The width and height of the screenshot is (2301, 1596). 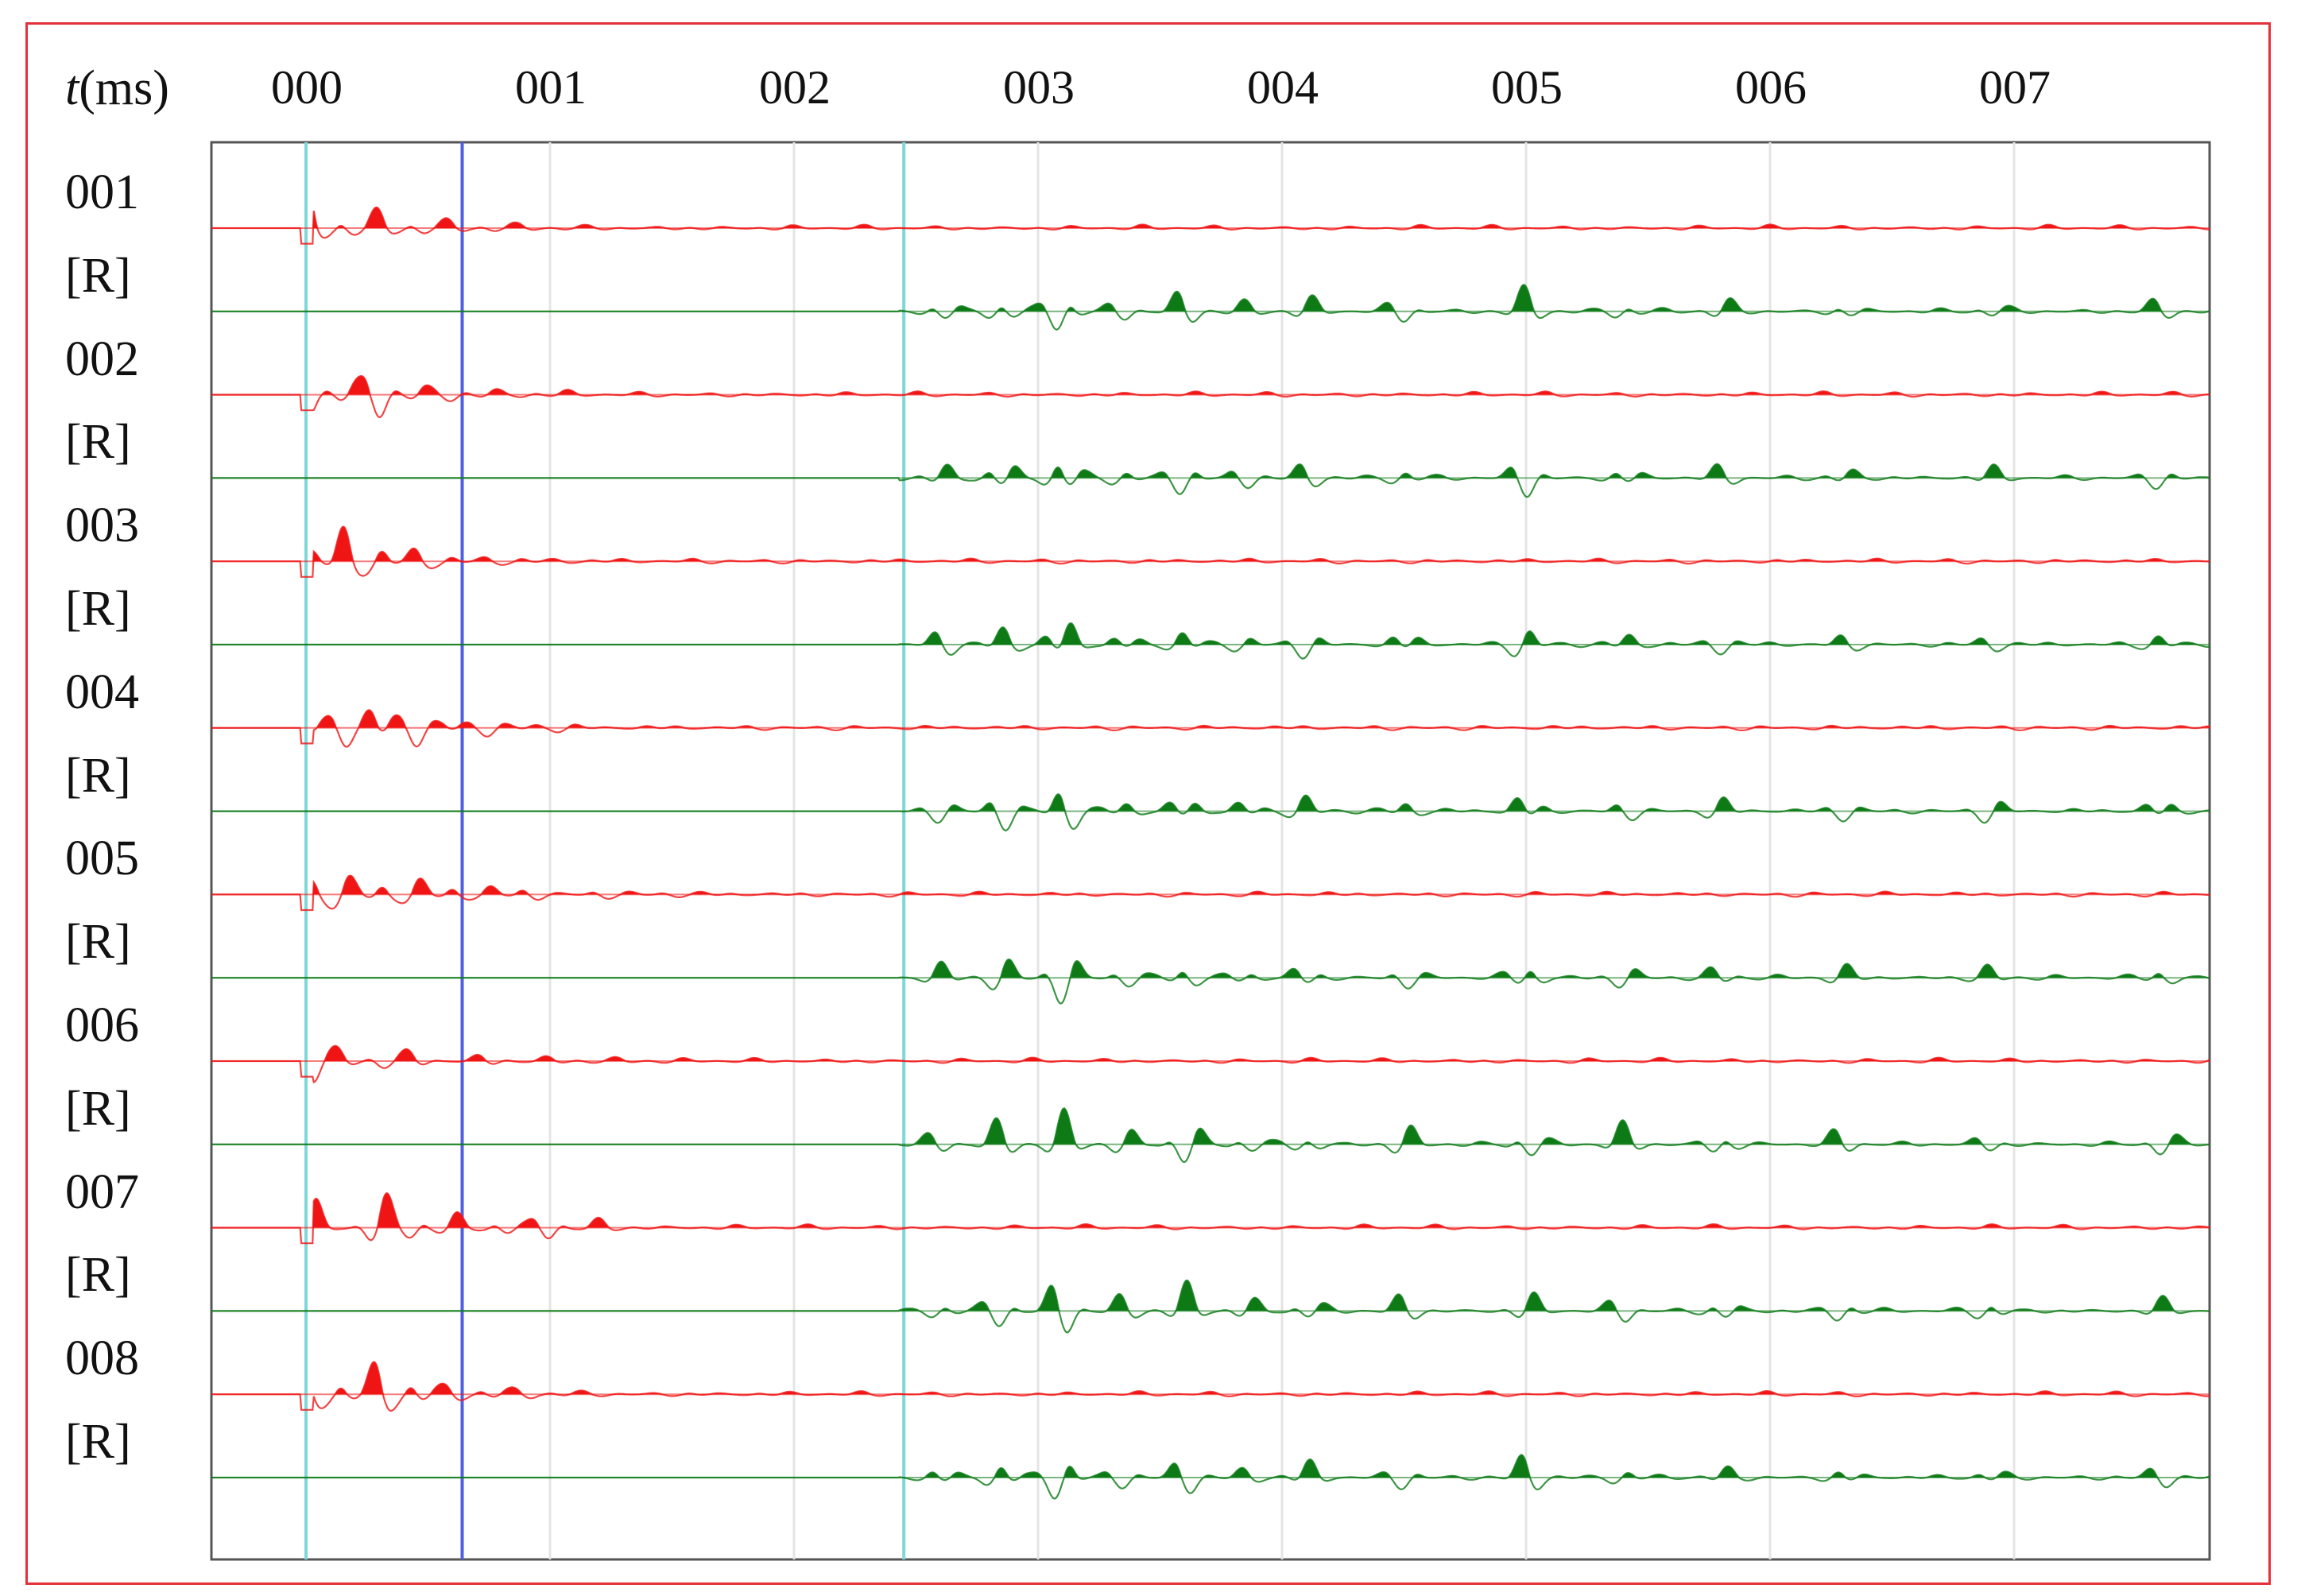 I want to click on x-tick-label: 006, so click(x=1771, y=87).